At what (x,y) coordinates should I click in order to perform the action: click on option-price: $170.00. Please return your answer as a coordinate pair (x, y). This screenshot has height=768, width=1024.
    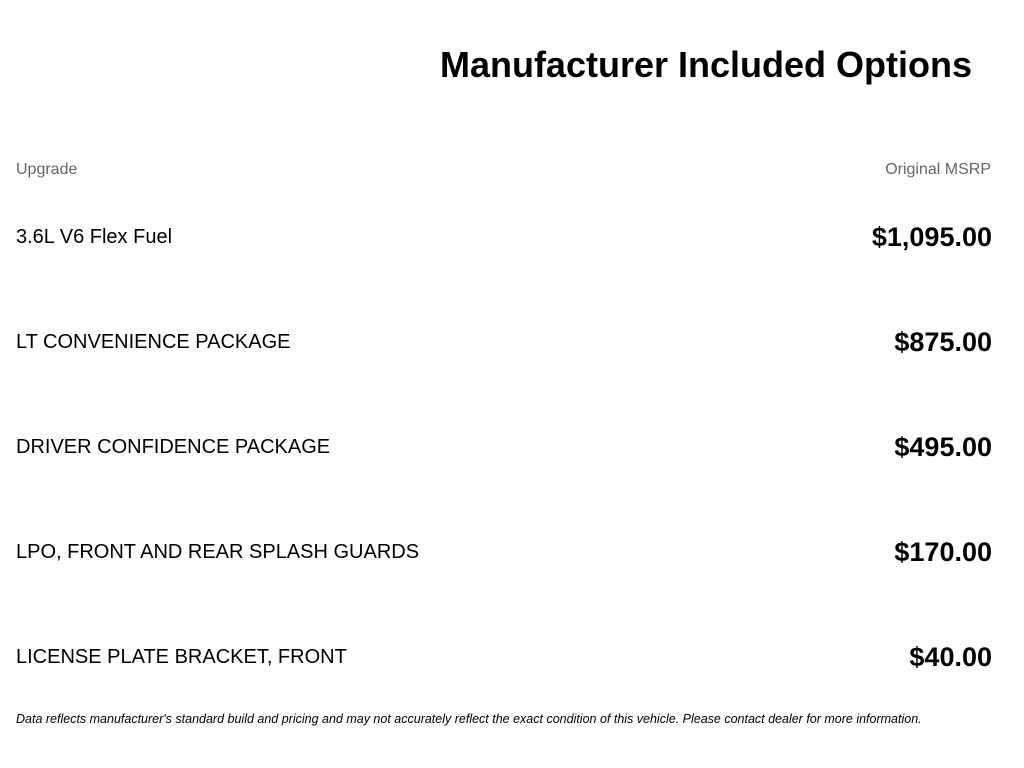
    Looking at the image, I should click on (943, 551).